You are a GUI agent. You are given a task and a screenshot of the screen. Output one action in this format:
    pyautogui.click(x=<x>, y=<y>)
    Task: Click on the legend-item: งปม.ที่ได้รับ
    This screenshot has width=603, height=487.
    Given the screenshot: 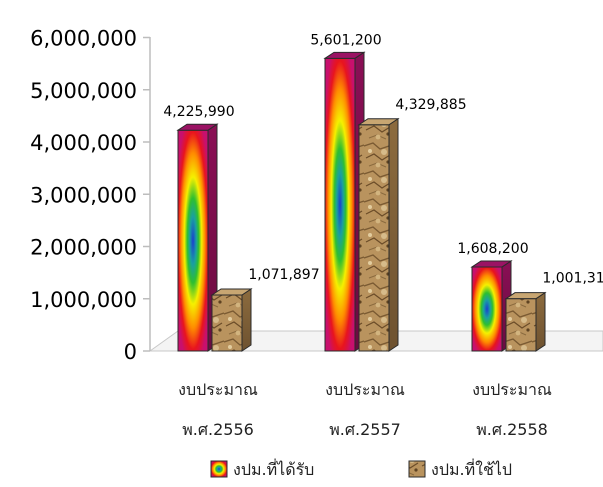 What is the action you would take?
    pyautogui.click(x=262, y=468)
    